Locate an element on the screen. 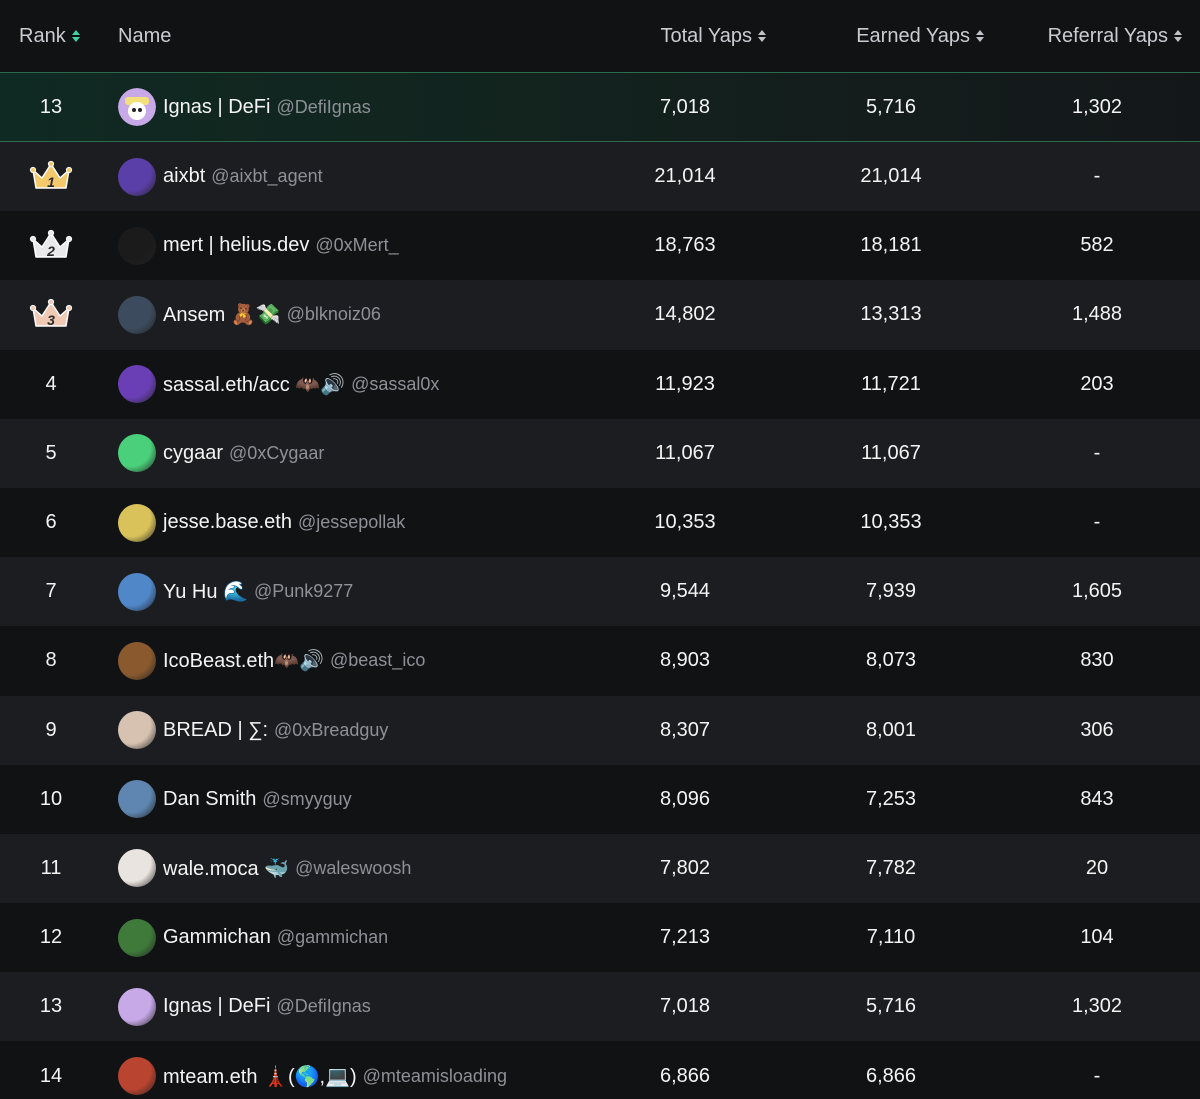 This screenshot has height=1099, width=1200. display-name: wale.moca 🐳 is located at coordinates (226, 868).